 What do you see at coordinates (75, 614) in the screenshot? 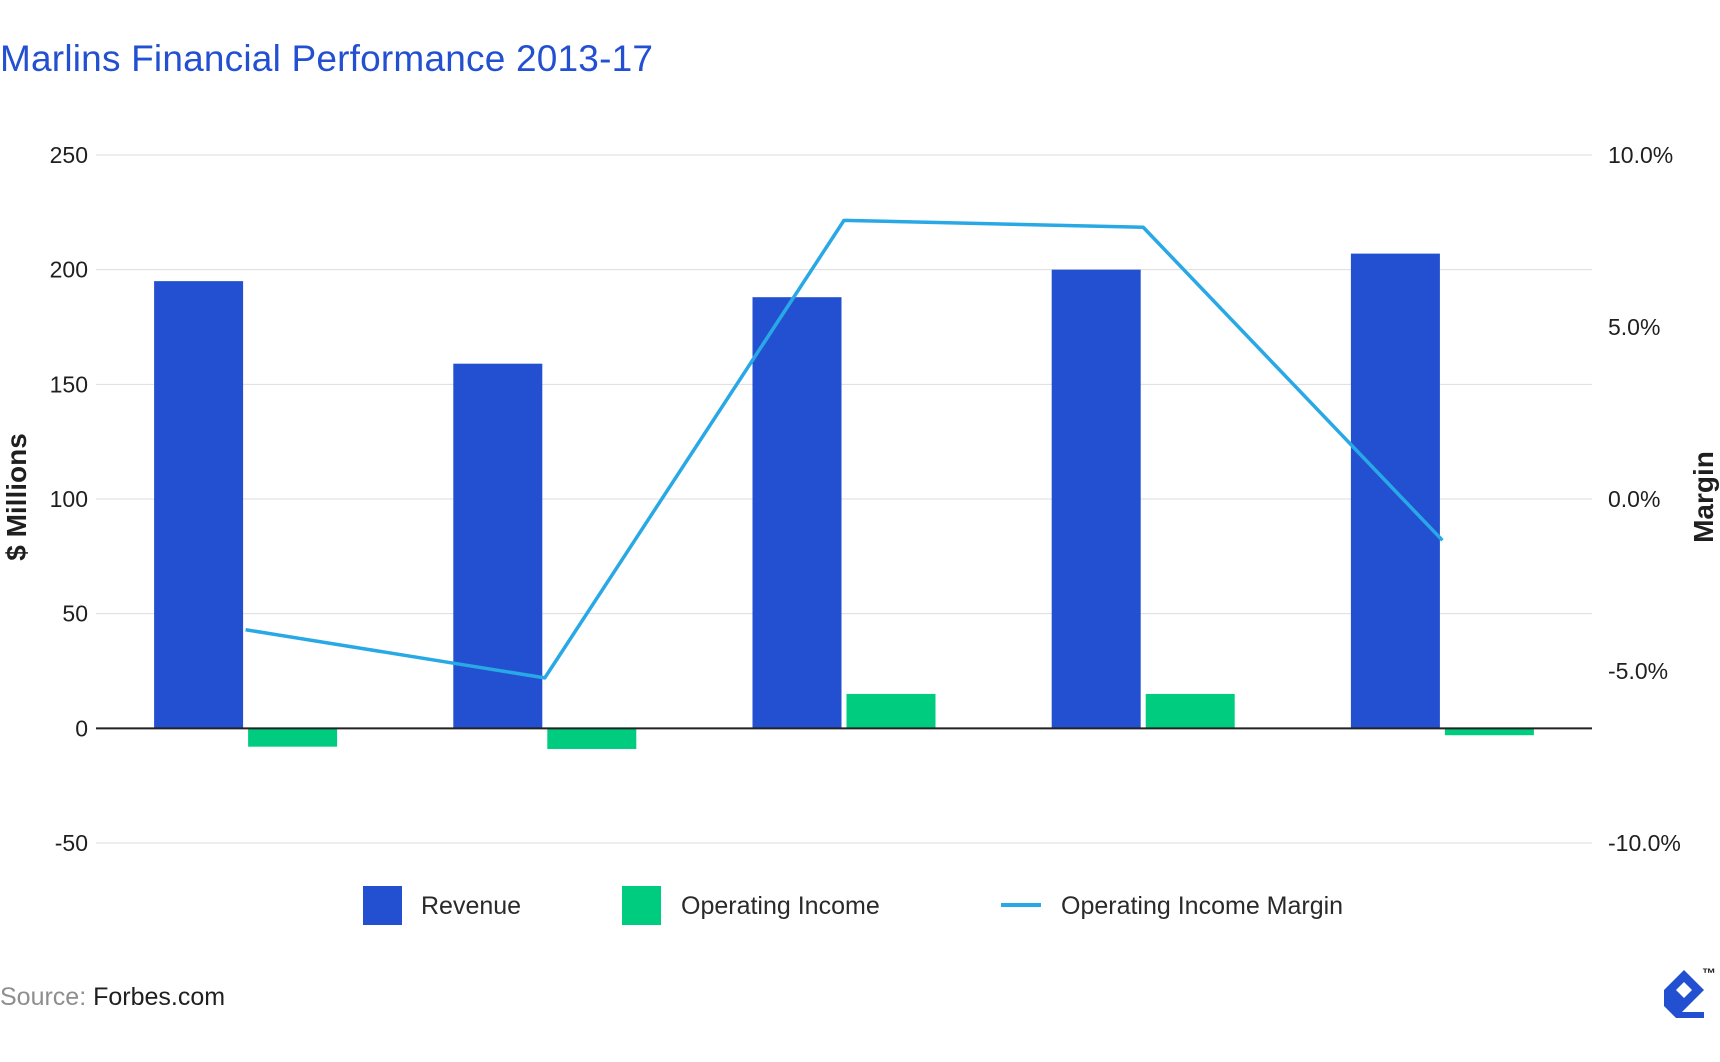
I see `y-tick-label: 50` at bounding box center [75, 614].